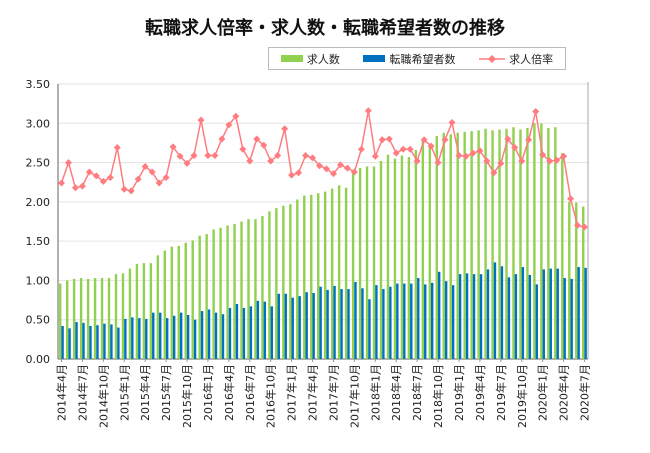  What do you see at coordinates (229, 392) in the screenshot?
I see `x-tick-label: 2016年4月` at bounding box center [229, 392].